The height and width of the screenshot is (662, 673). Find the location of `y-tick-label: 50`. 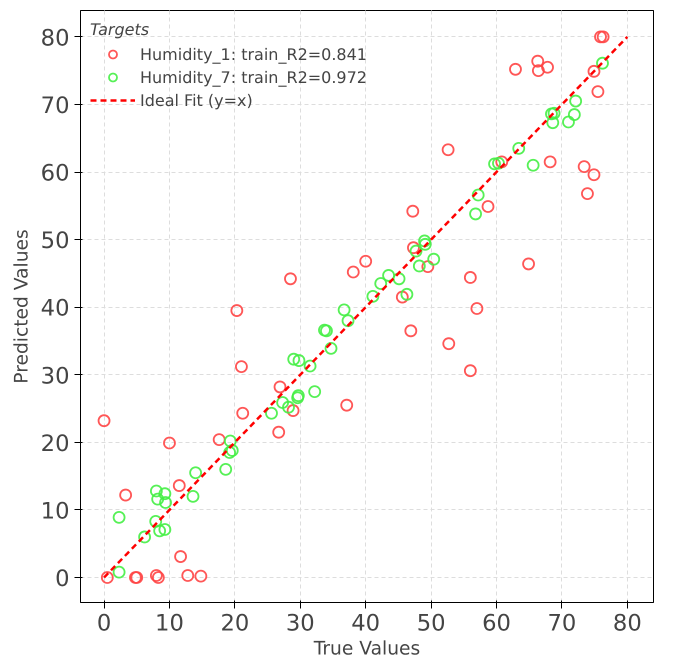

y-tick-label: 50 is located at coordinates (55, 241).